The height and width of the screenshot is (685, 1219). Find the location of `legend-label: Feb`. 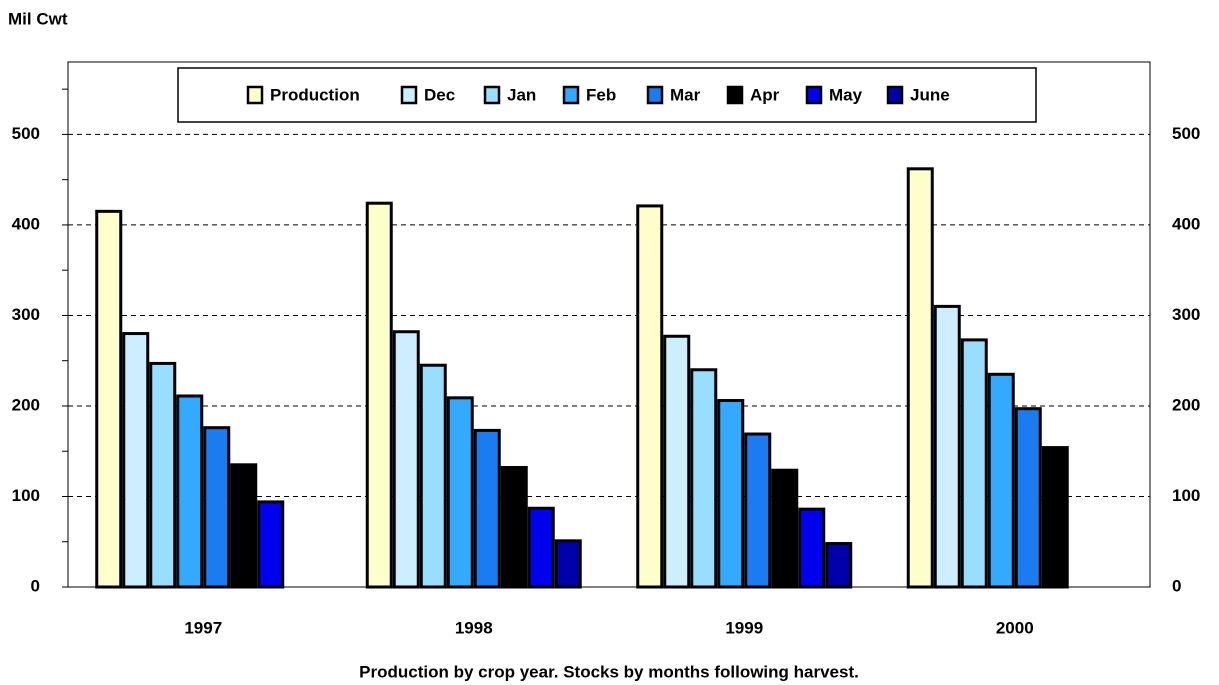

legend-label: Feb is located at coordinates (601, 94).